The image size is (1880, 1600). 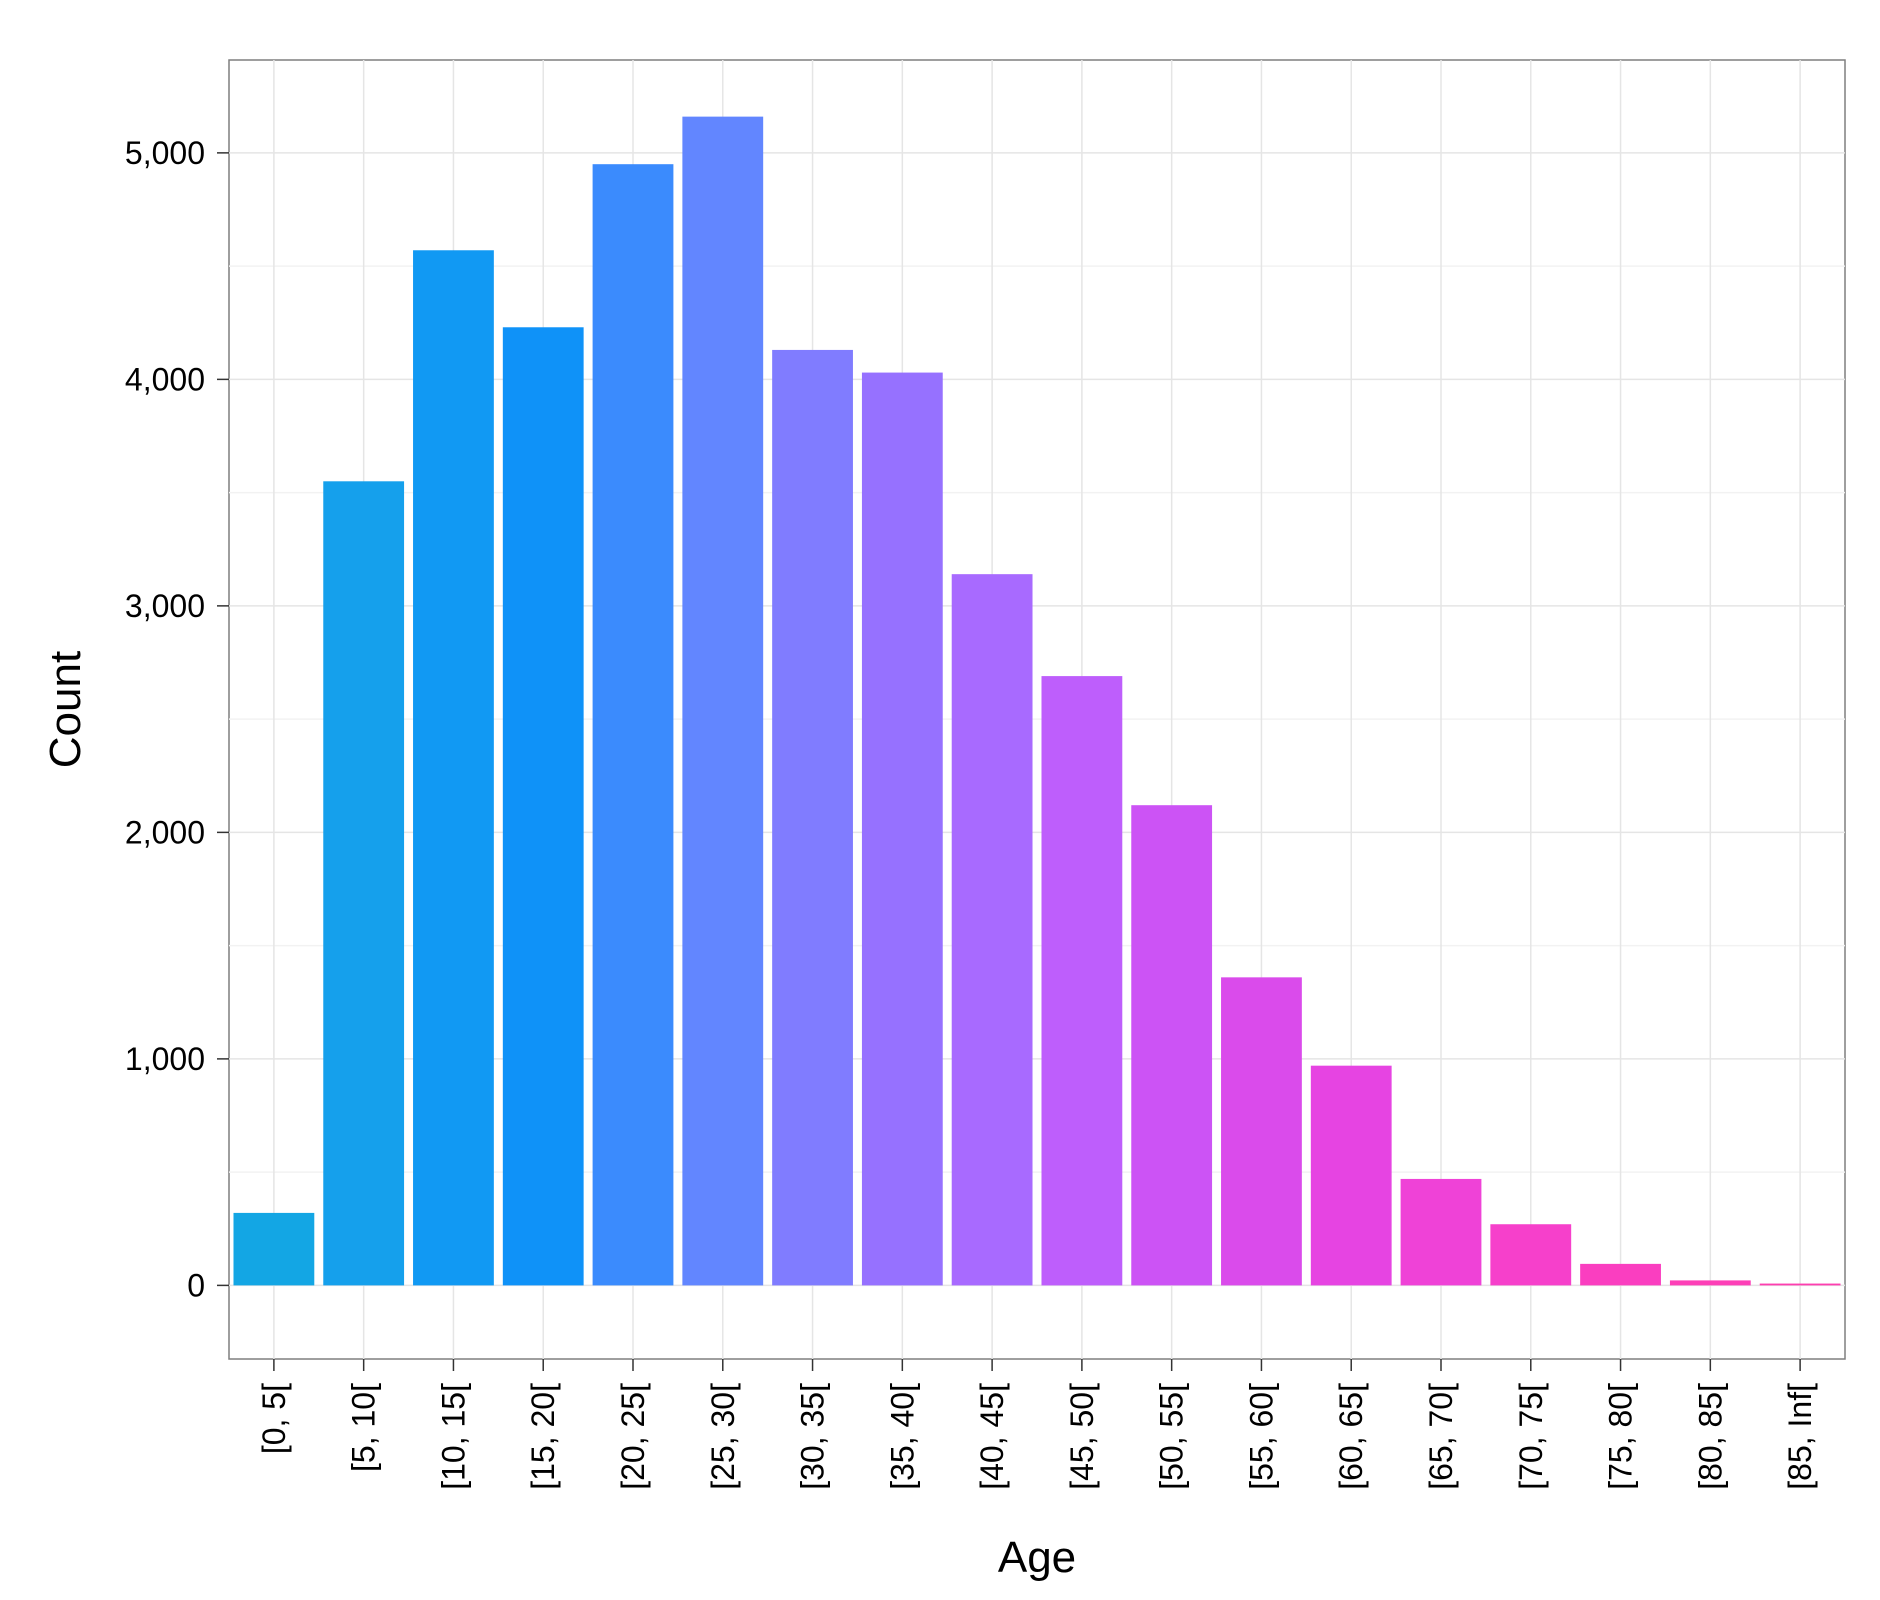 What do you see at coordinates (1172, 1436) in the screenshot?
I see `x-tick-label: [50, 55[` at bounding box center [1172, 1436].